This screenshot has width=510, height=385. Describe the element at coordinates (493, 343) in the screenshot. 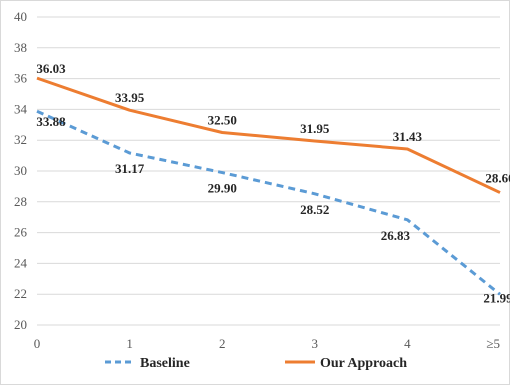

I see `x-tick-label: ≥5` at that location.